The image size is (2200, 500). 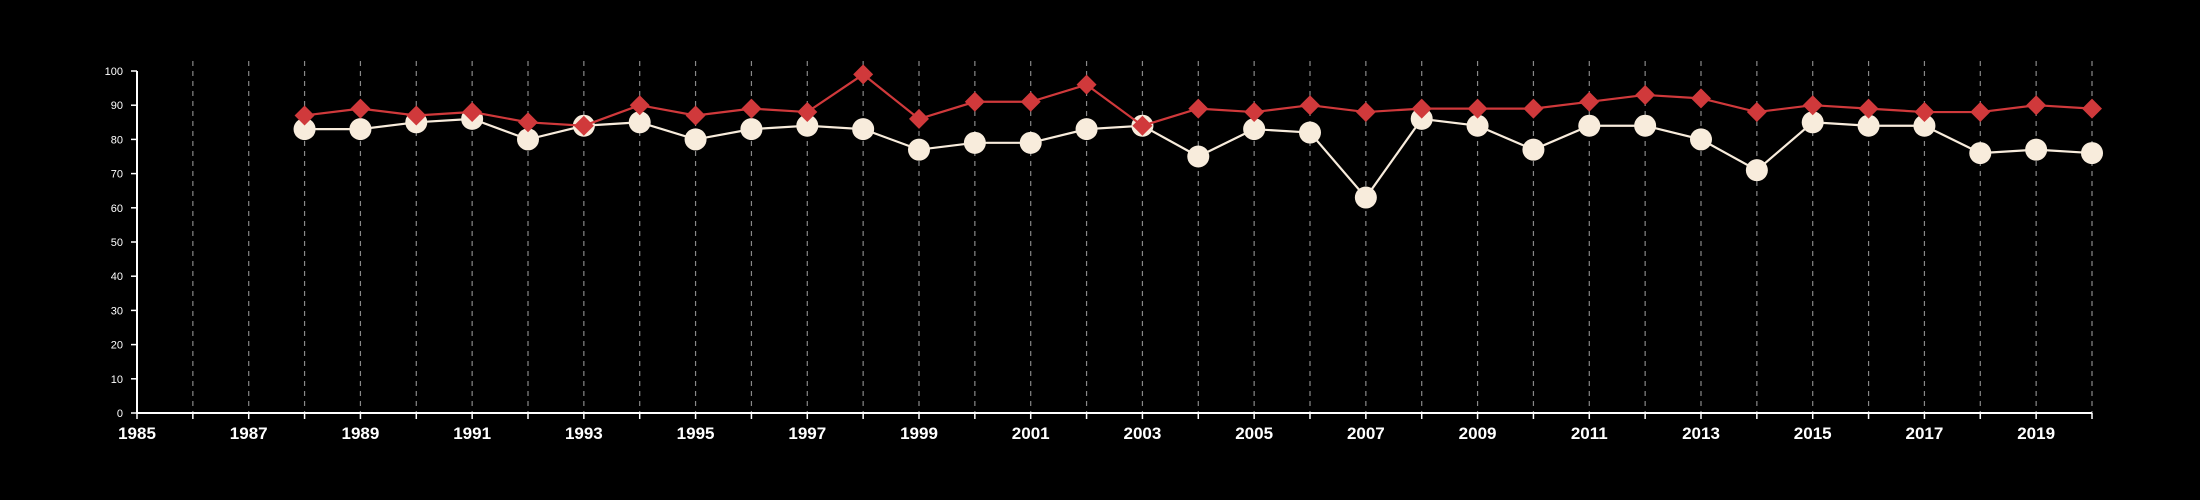 What do you see at coordinates (472, 433) in the screenshot?
I see `x-tick-label-3: 1991` at bounding box center [472, 433].